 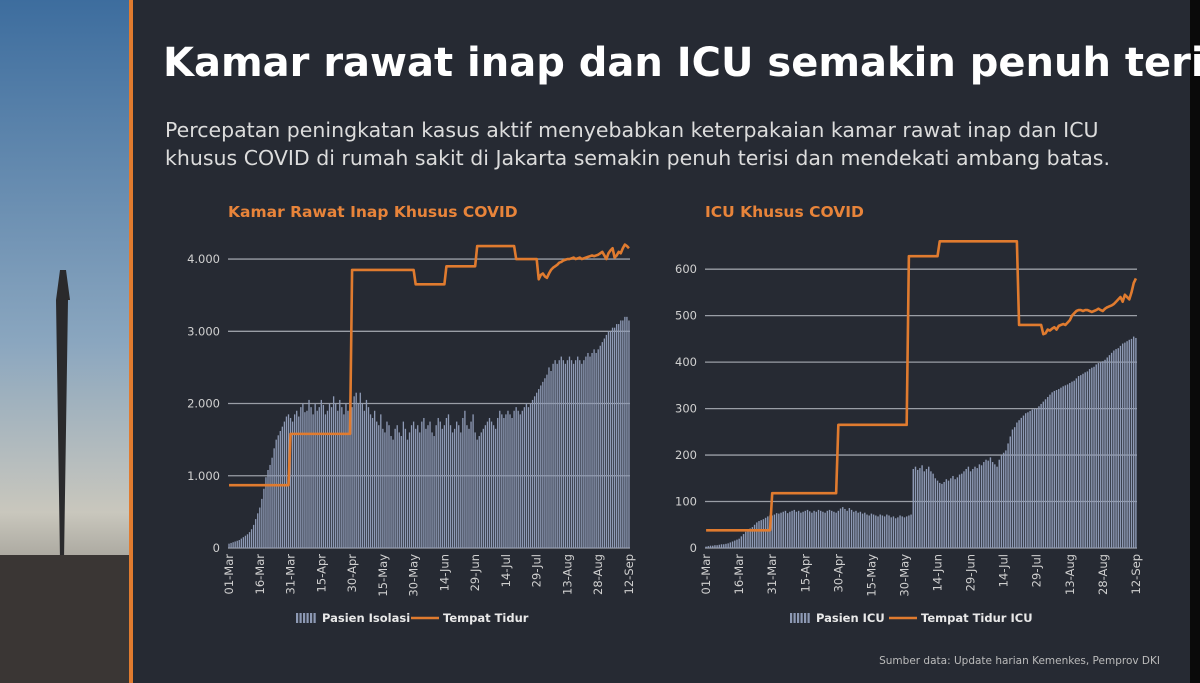 What do you see at coordinates (904, 575) in the screenshot?
I see `x-tick-label: 30-May` at bounding box center [904, 575].